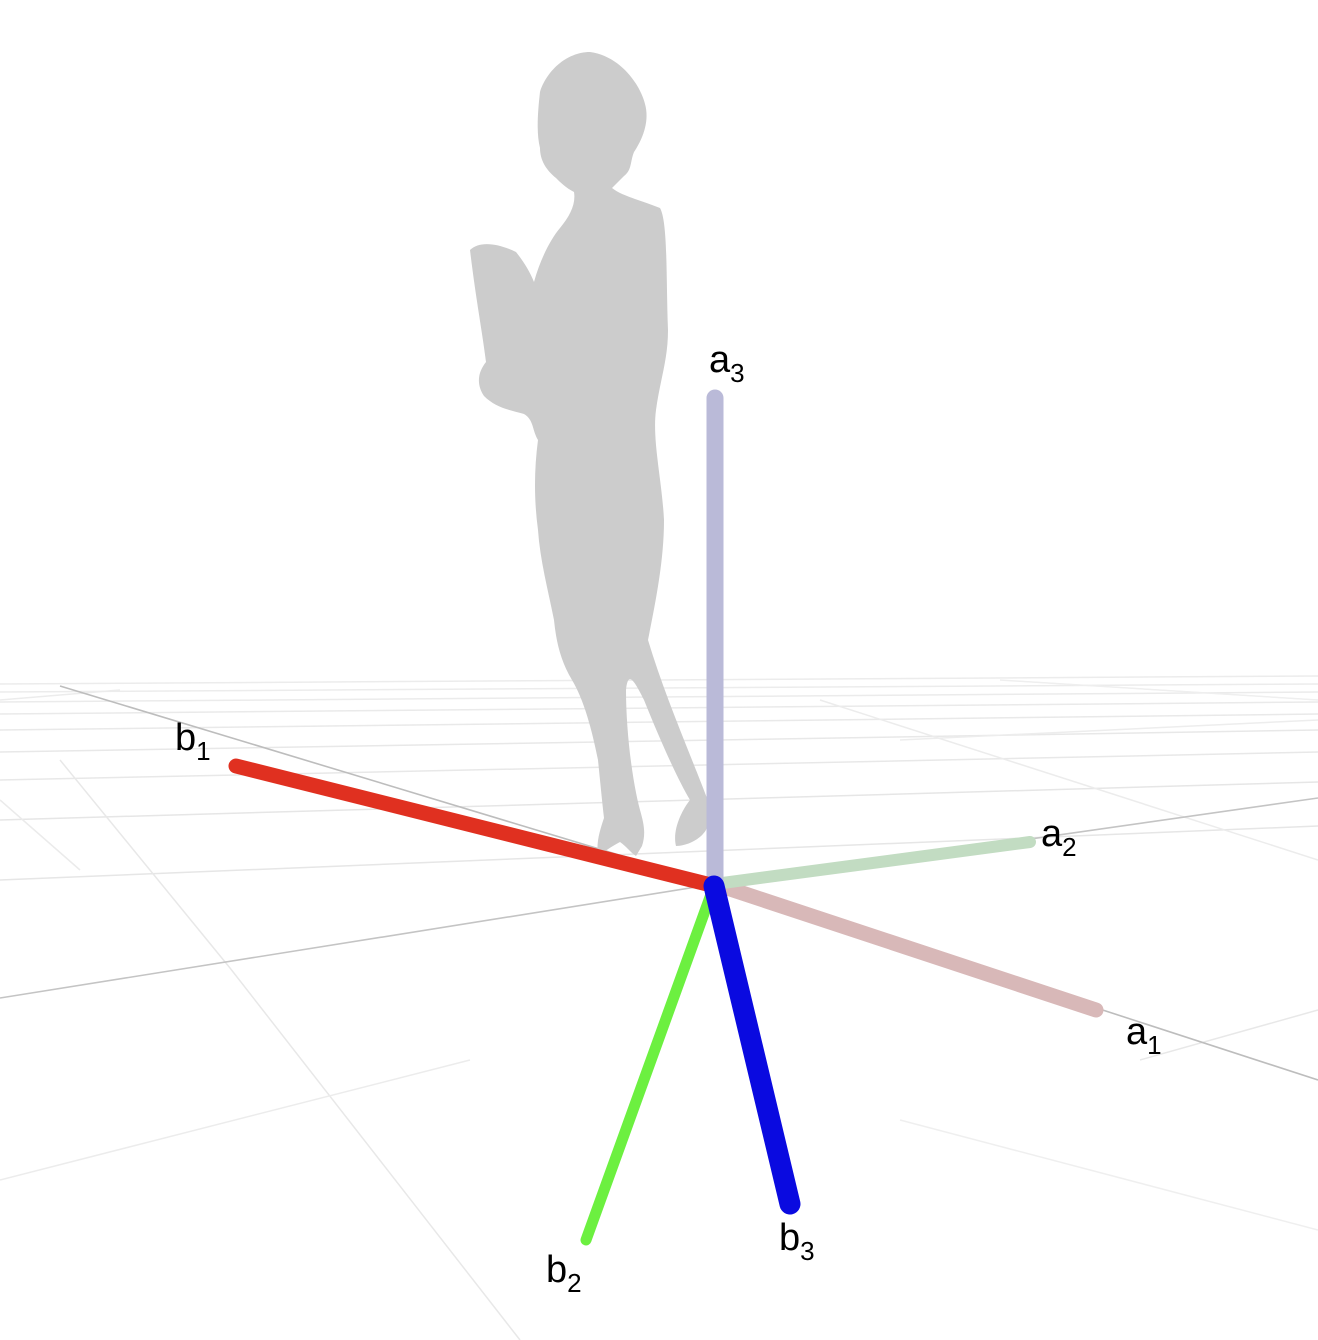  I want to click on axis-a2, so click(872, 863).